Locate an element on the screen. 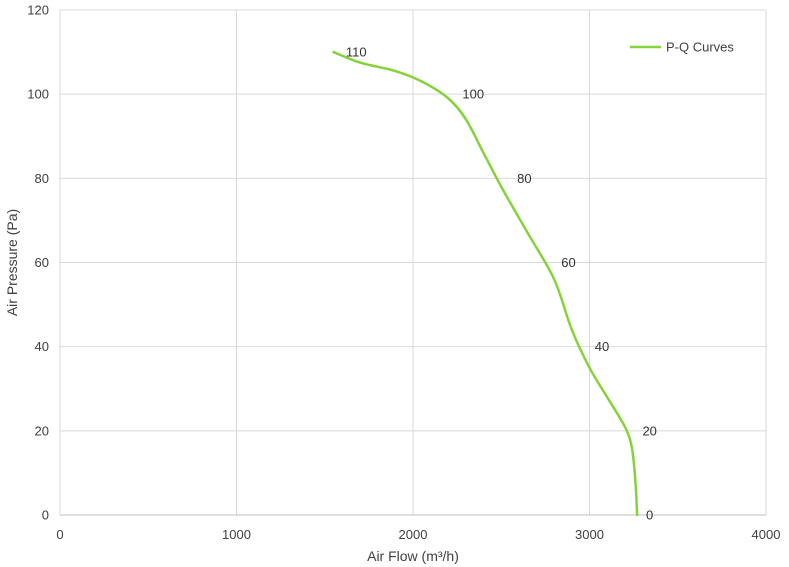 This screenshot has width=789, height=567. y-tick-label: 100 is located at coordinates (38, 94).